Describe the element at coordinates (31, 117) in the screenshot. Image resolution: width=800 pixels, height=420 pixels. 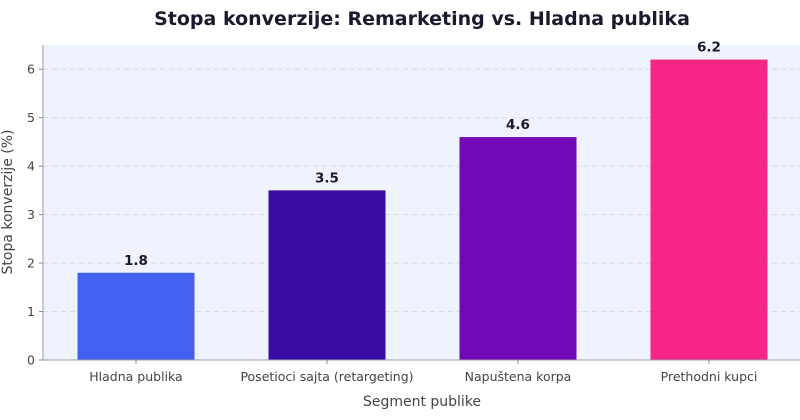
I see `y-tick-label: 5` at that location.